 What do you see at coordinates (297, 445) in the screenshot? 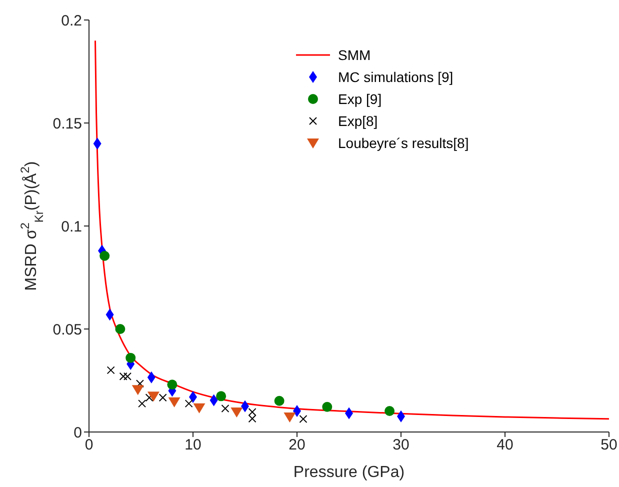
I see `x-tick-label: 20` at bounding box center [297, 445].